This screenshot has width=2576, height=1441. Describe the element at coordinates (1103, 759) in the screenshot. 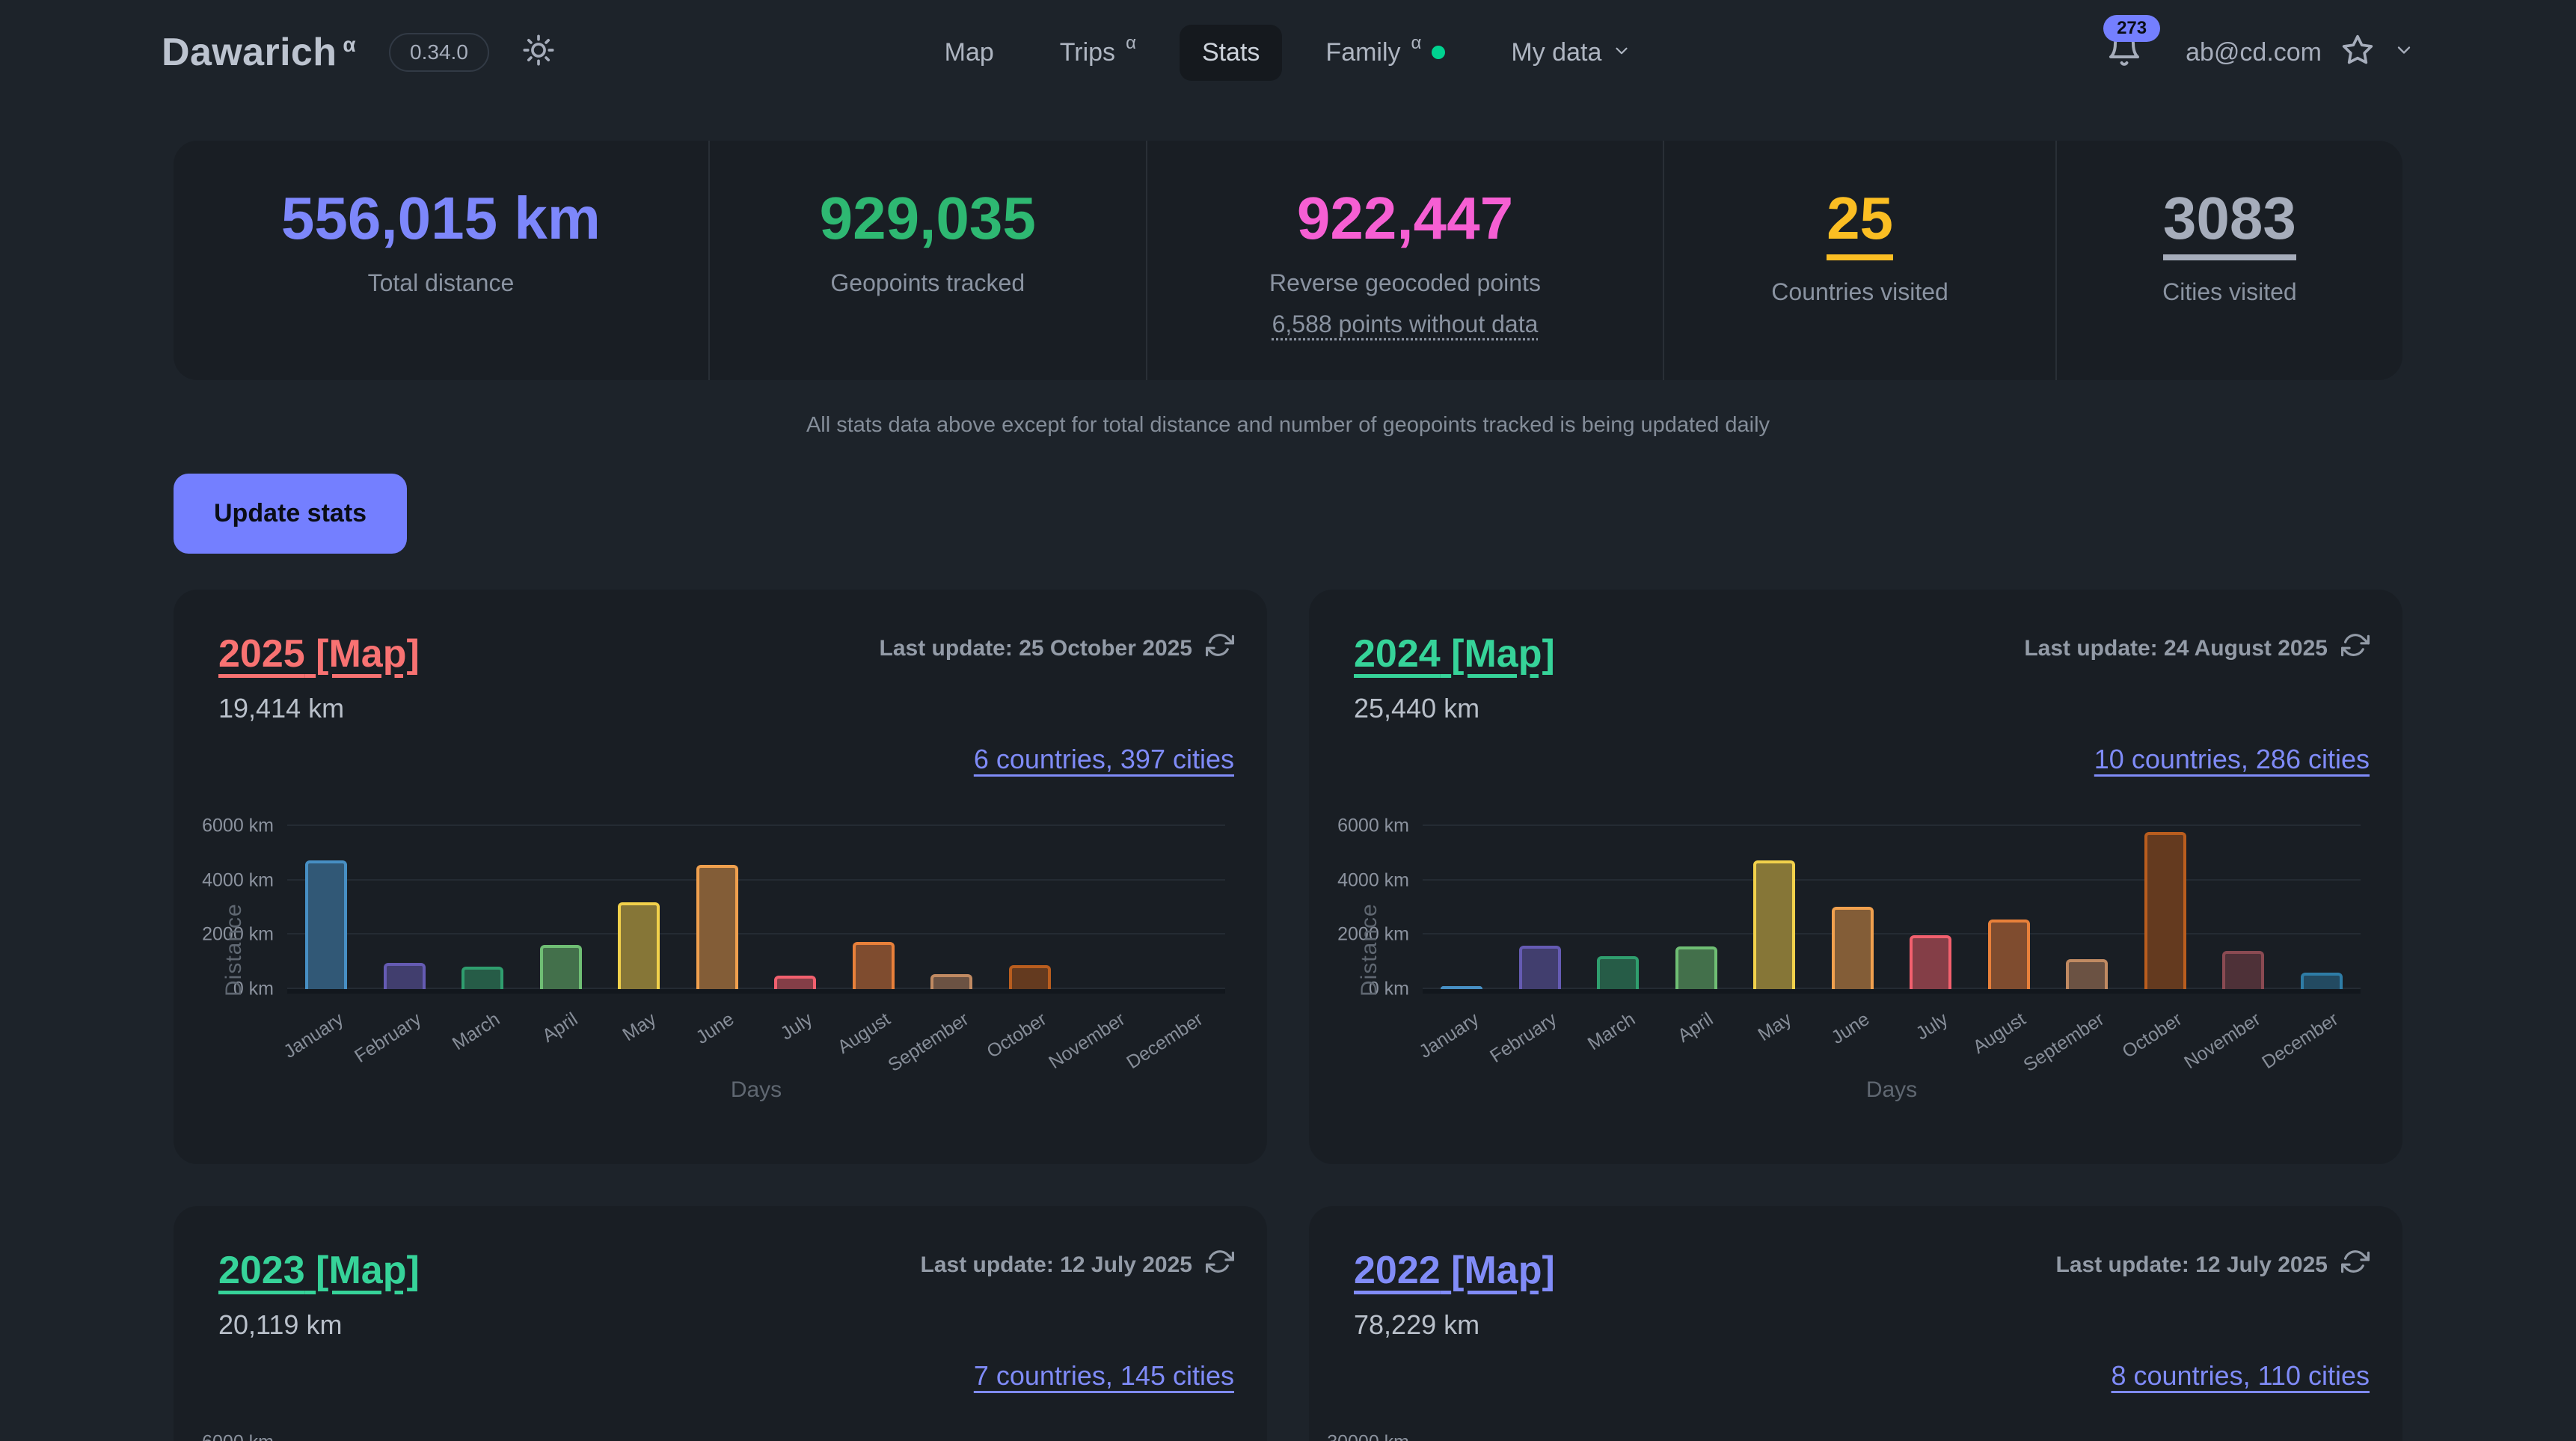

I see `countries-cities-link: 6 countries, 397 cities` at that location.